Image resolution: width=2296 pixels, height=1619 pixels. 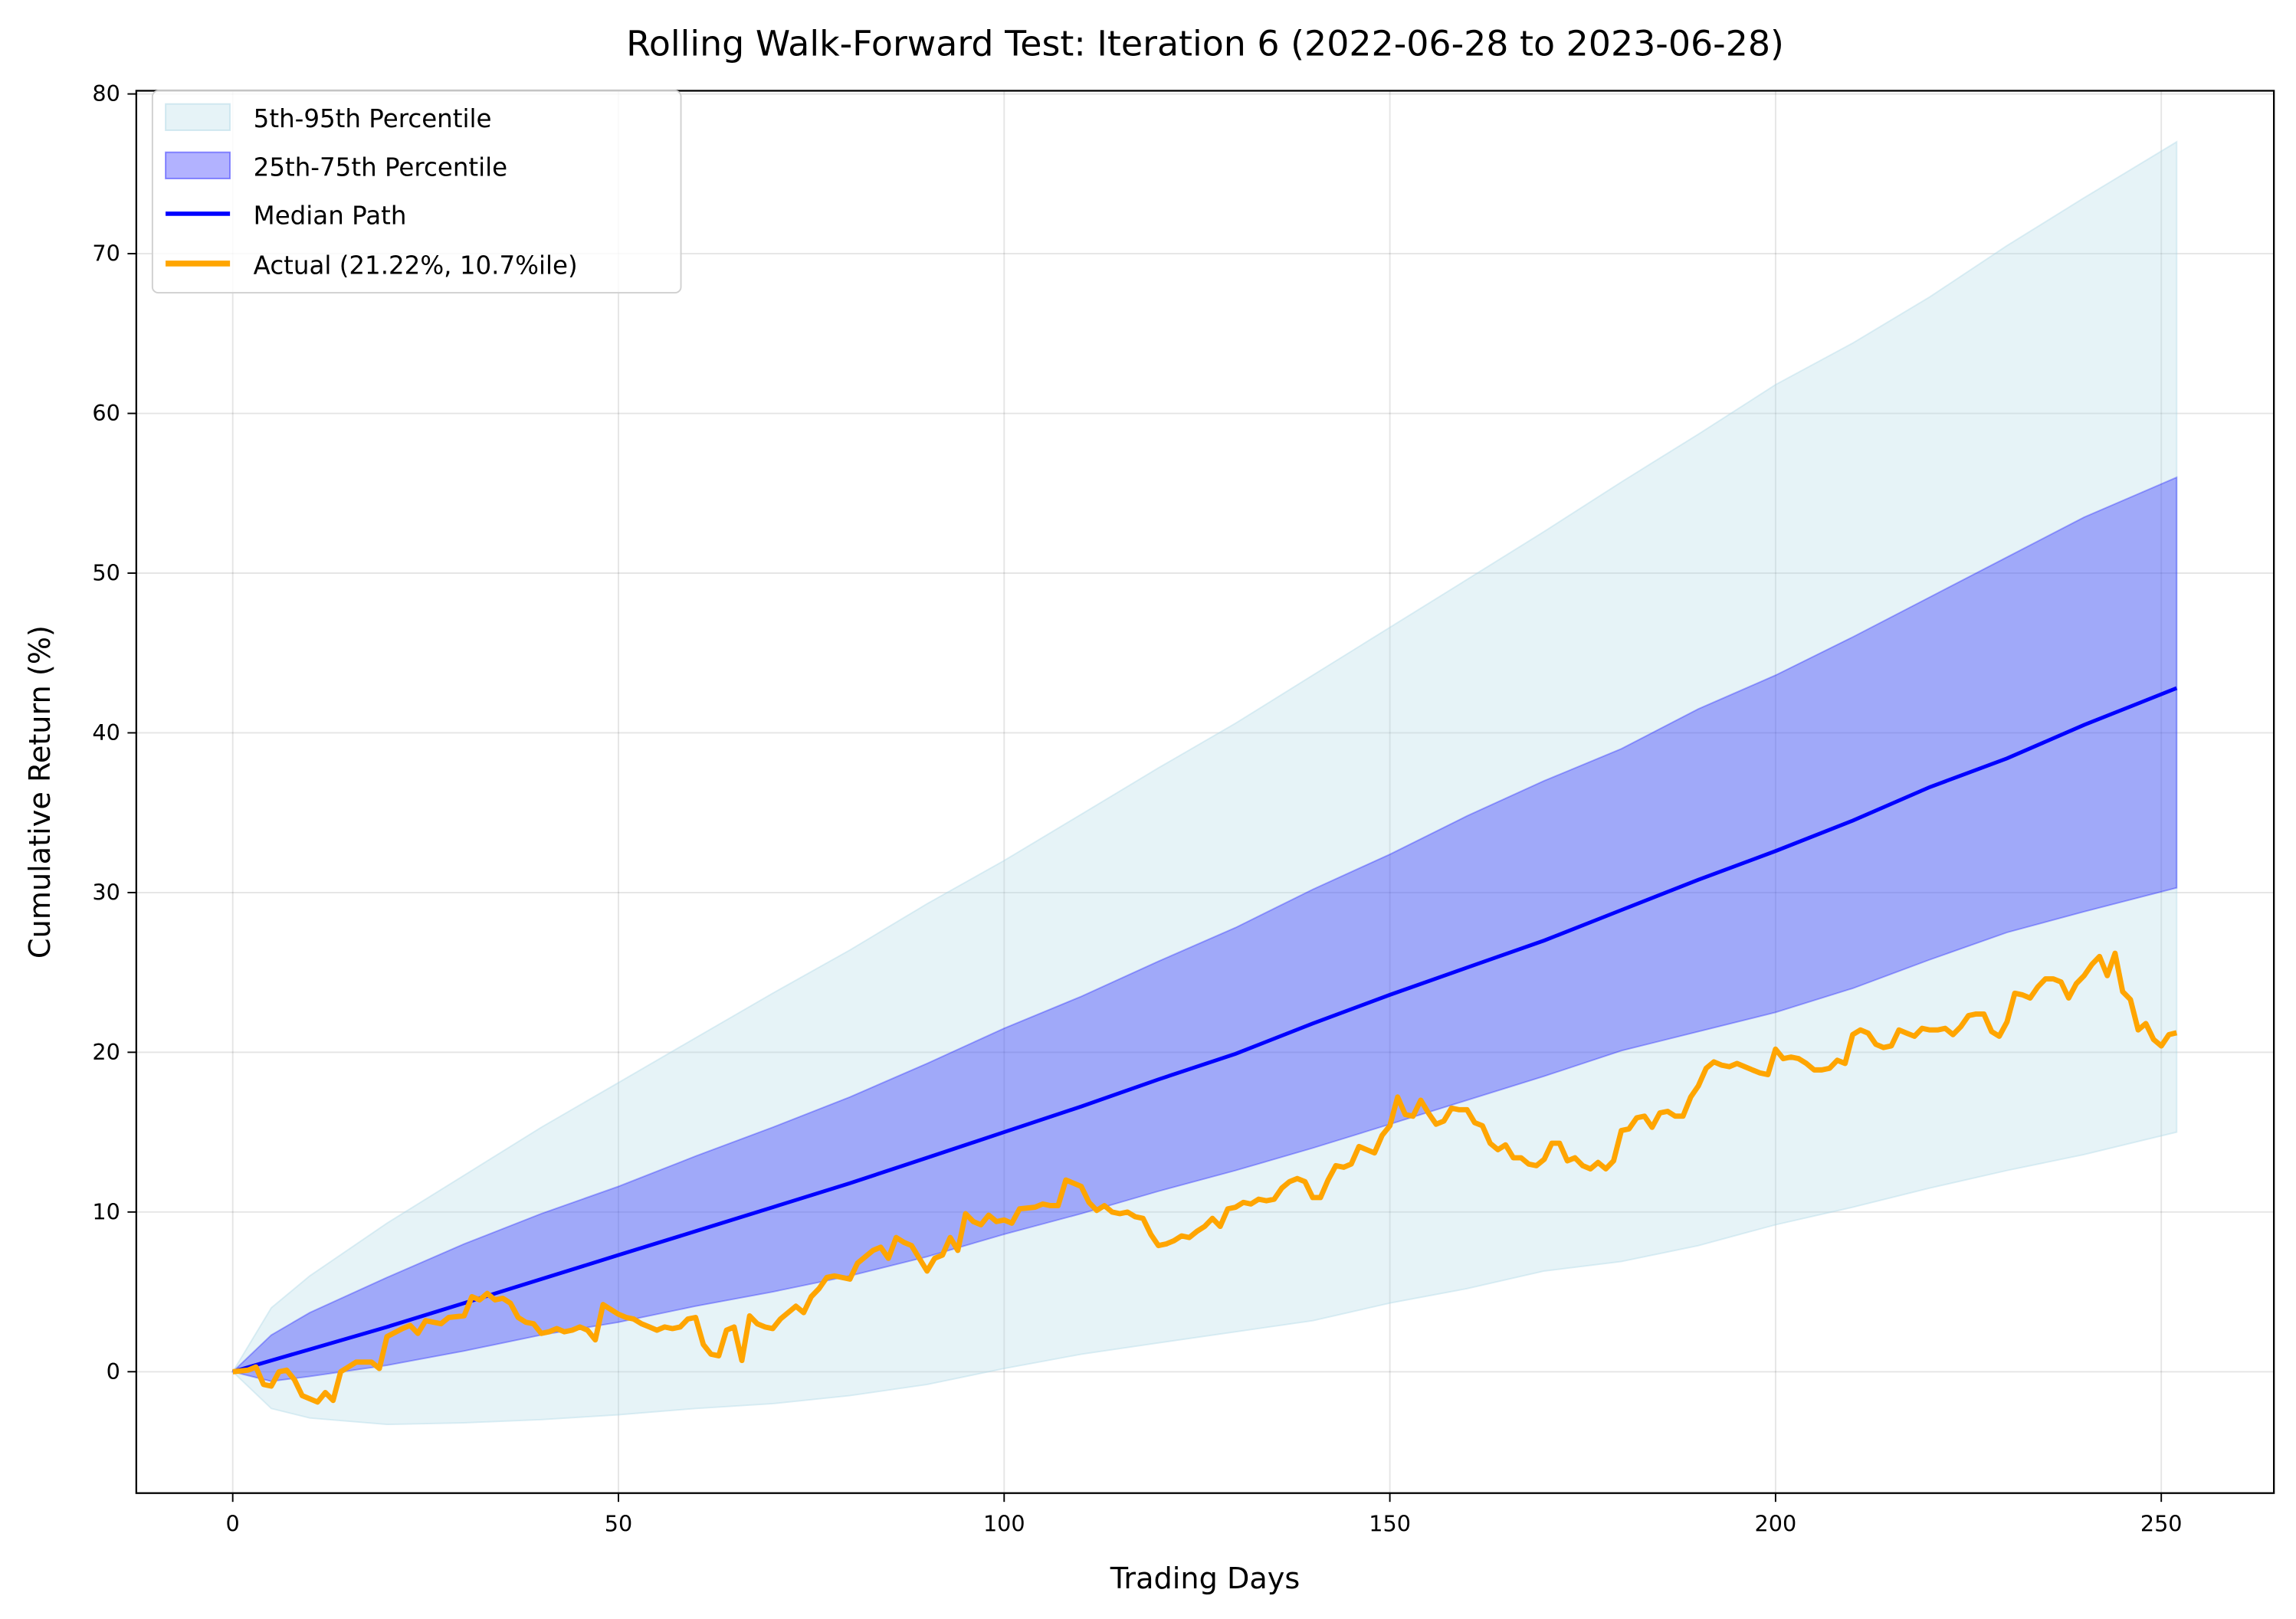 I want to click on x-tick-label: 100, so click(x=1004, y=1523).